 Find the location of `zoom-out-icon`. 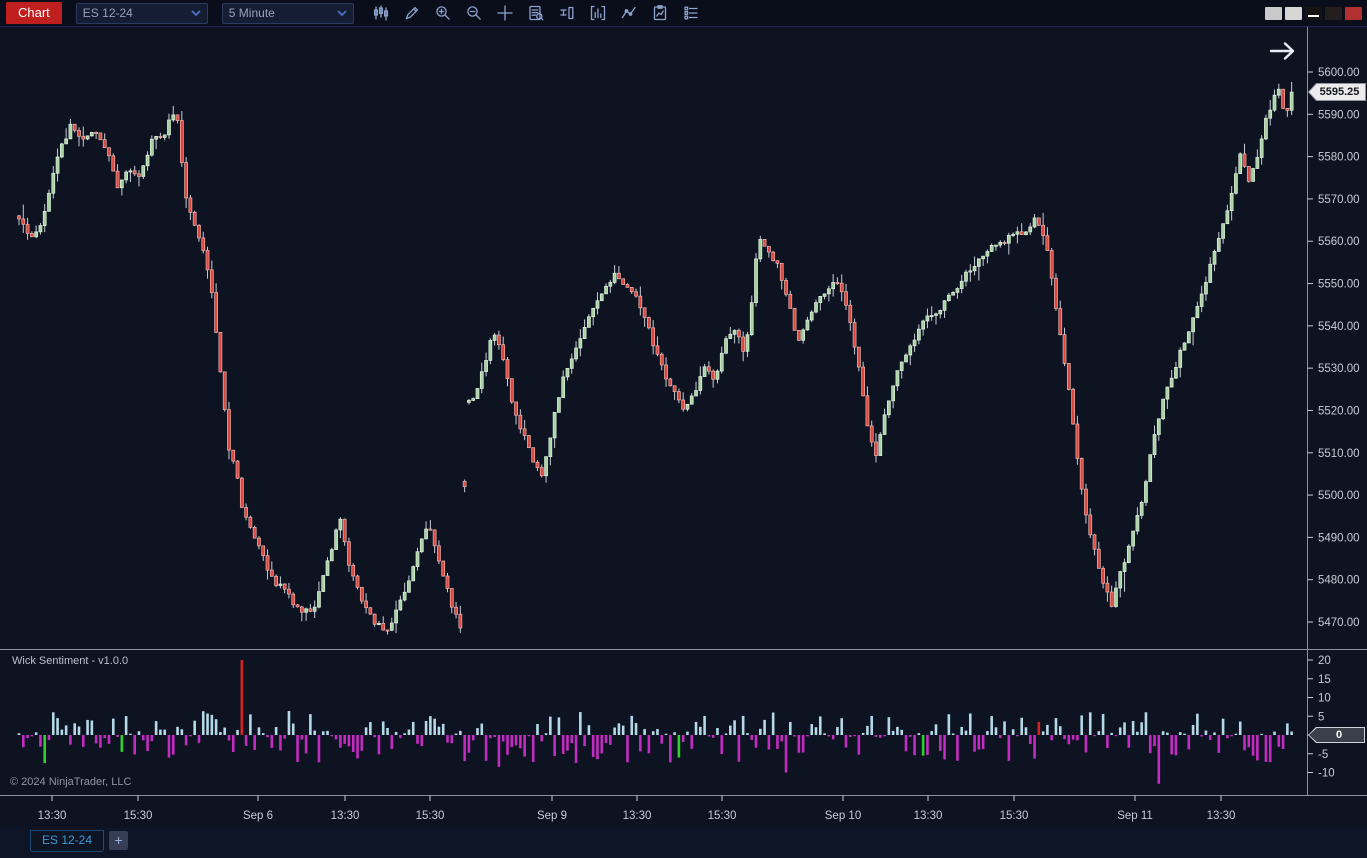

zoom-out-icon is located at coordinates (474, 13).